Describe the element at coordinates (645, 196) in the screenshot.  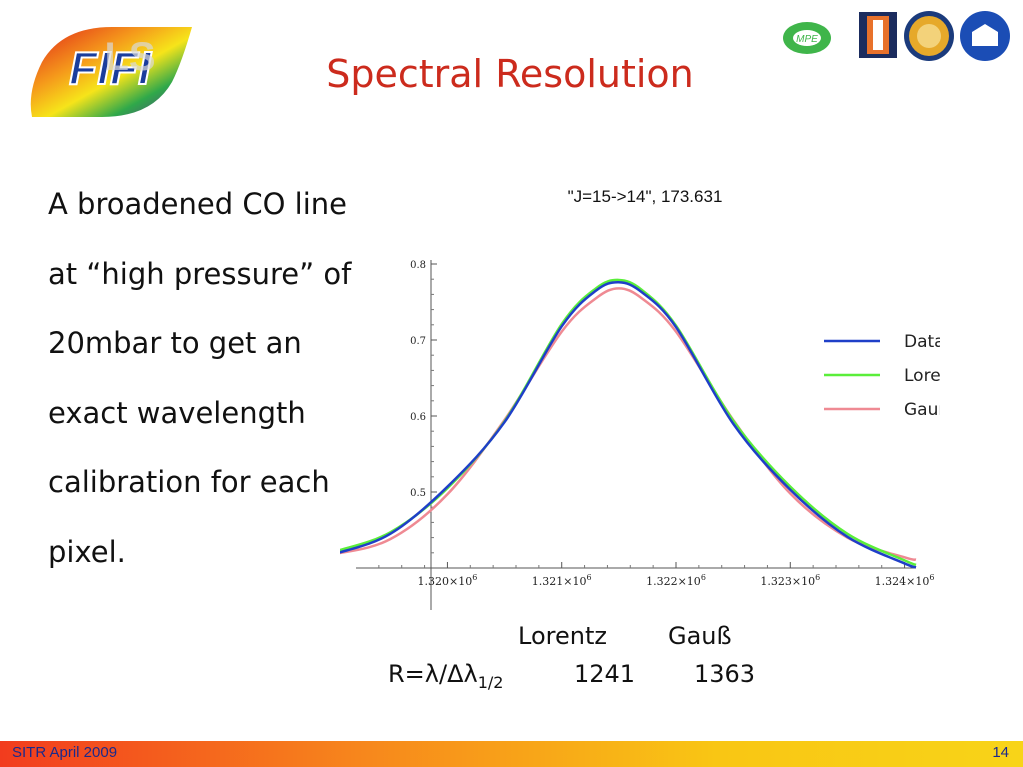
I see `chart-title: "J=15->14", 173.631` at that location.